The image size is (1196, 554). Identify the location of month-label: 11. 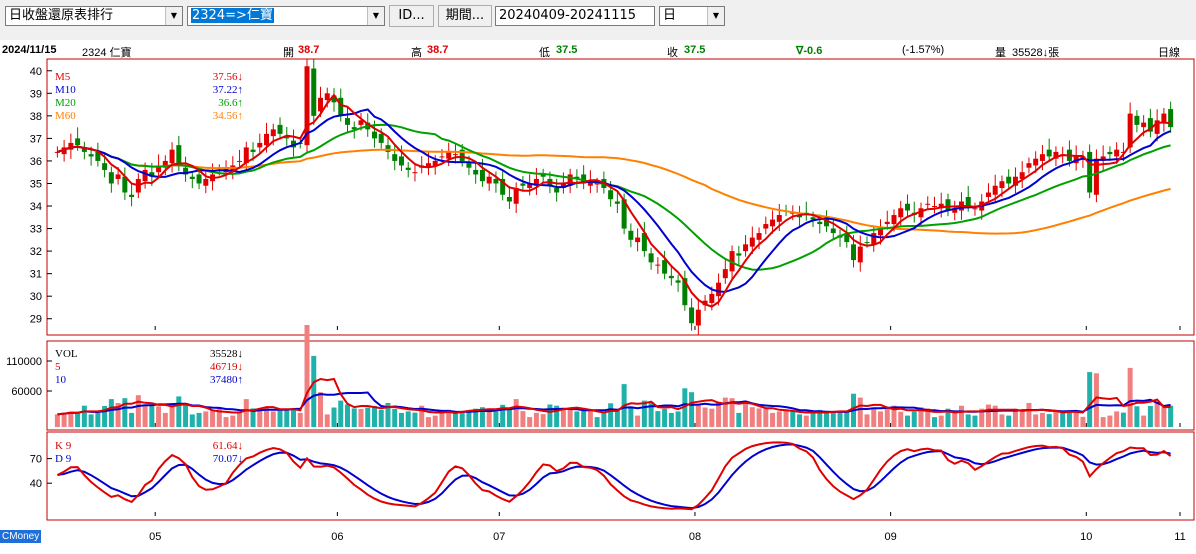
(1179, 537).